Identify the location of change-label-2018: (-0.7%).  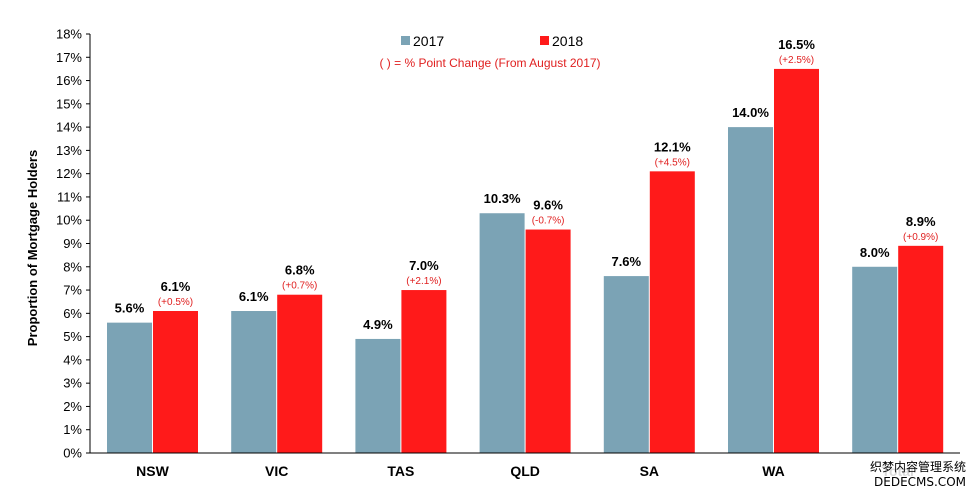
(548, 221).